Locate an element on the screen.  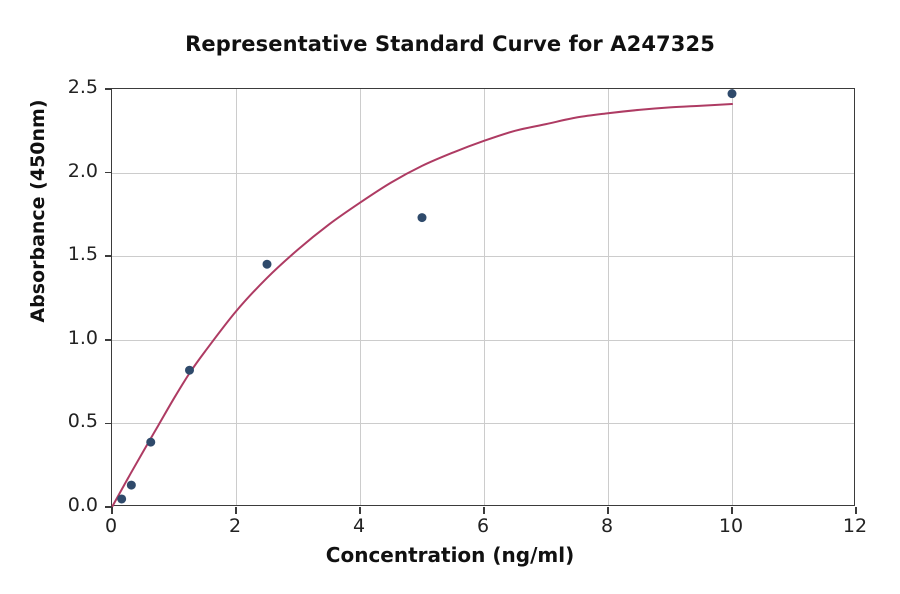
x-axis-title: Concentration (ng/ml) is located at coordinates (450, 555).